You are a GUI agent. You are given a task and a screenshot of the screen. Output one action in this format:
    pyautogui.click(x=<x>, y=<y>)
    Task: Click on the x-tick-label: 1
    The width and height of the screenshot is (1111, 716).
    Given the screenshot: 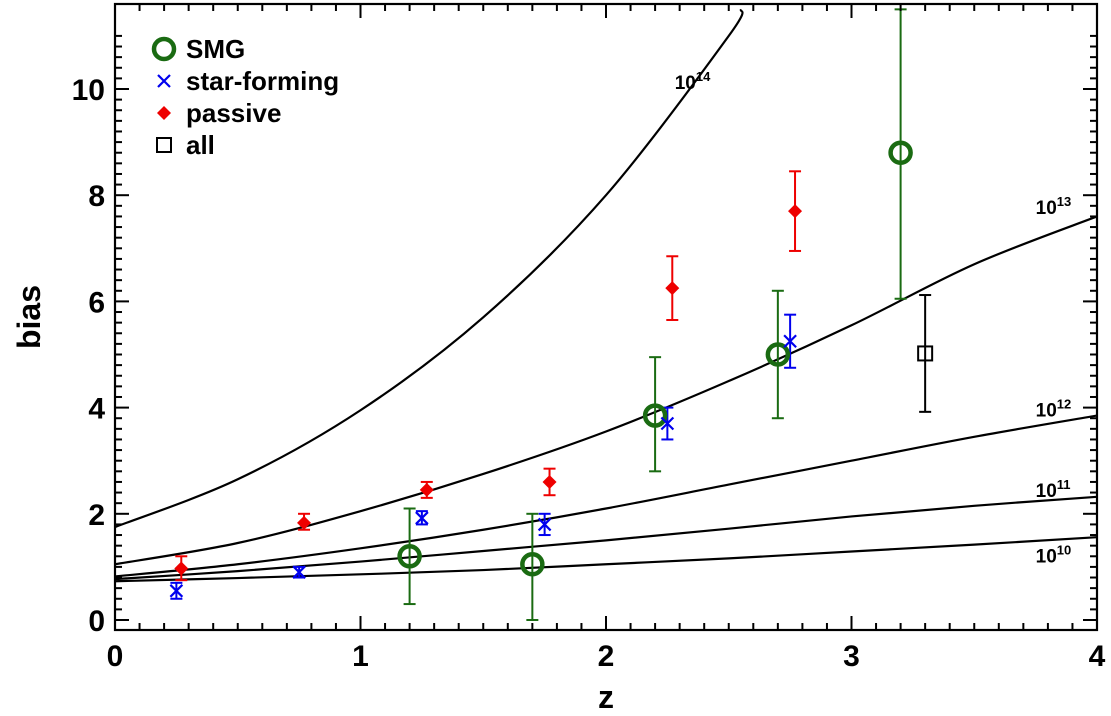 What is the action you would take?
    pyautogui.click(x=360, y=656)
    